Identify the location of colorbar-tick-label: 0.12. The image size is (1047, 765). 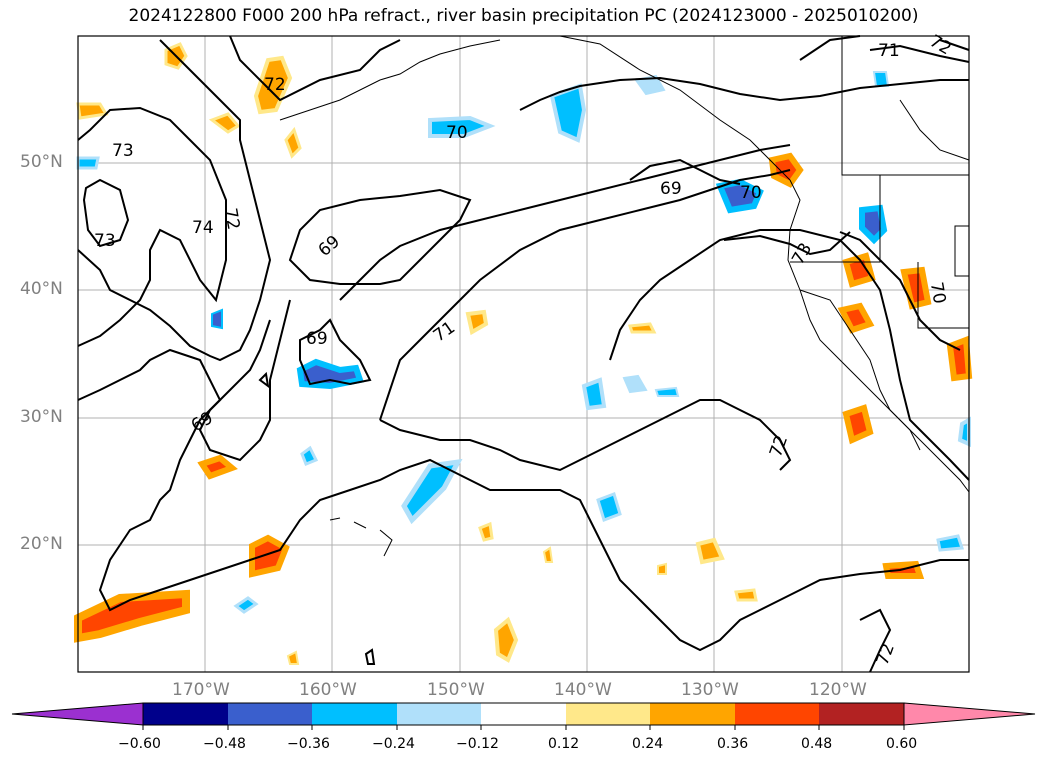
(564, 744).